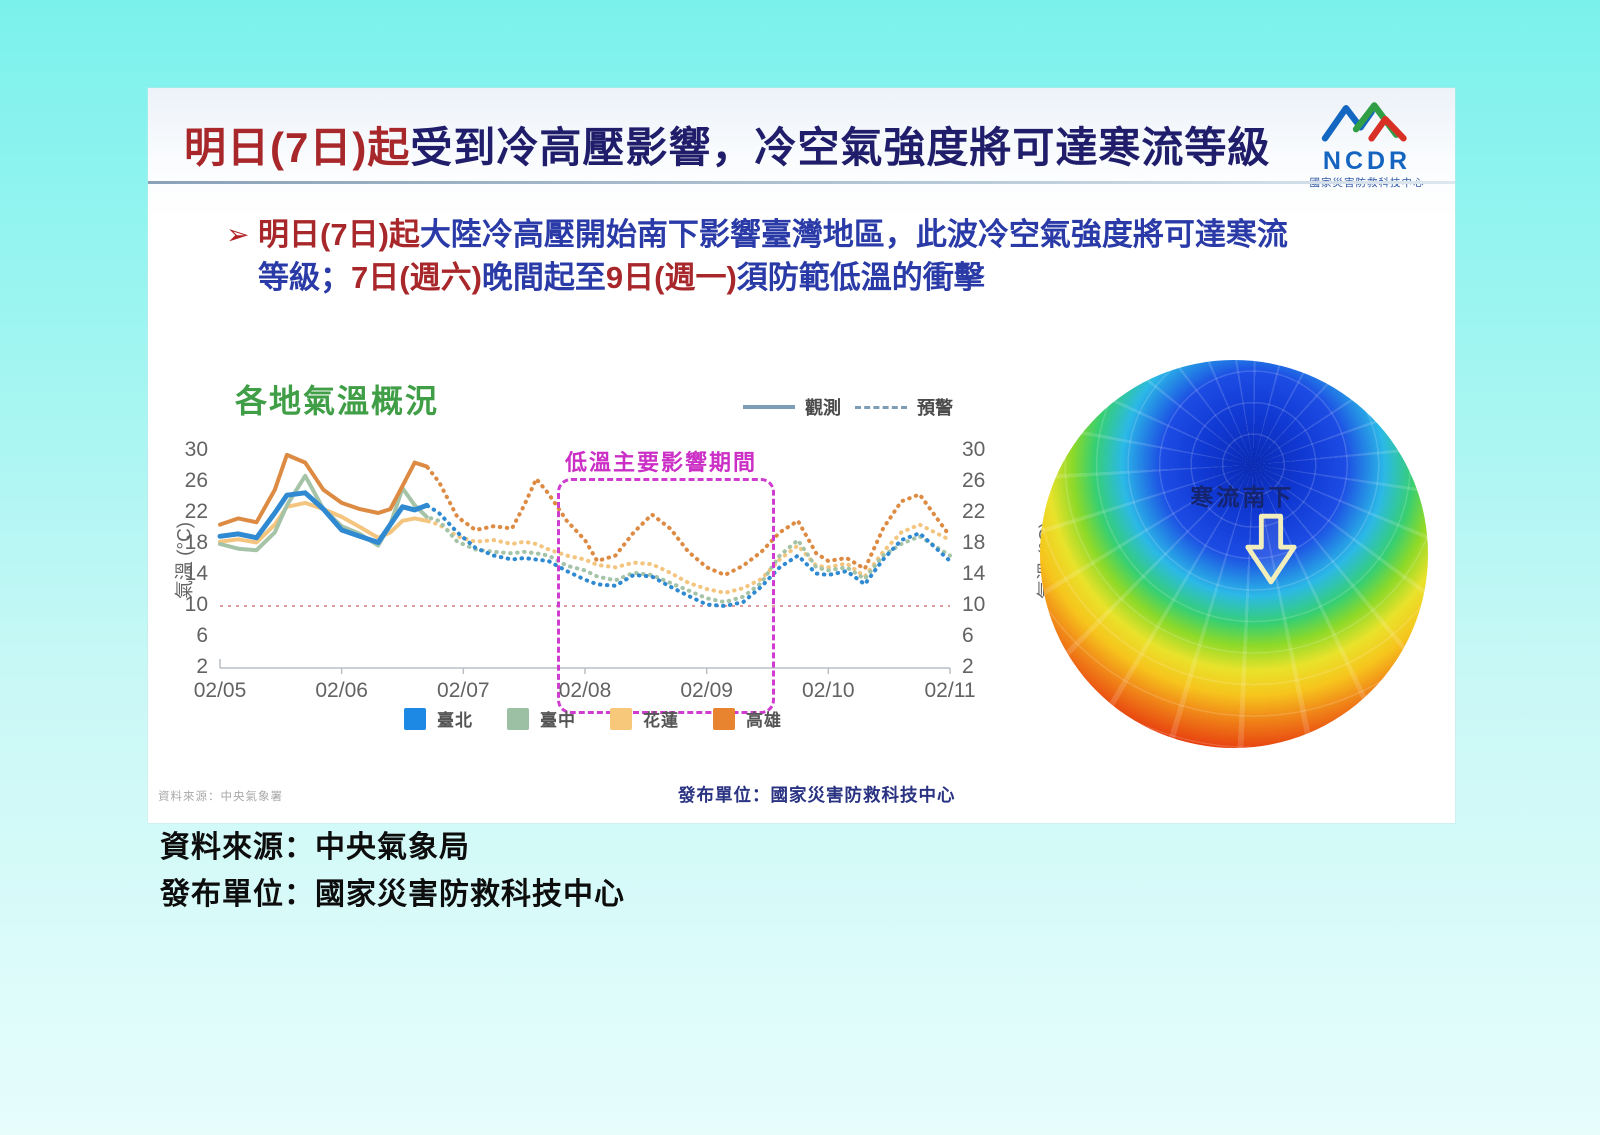  Describe the element at coordinates (455, 720) in the screenshot. I see `city-label-taipei: 臺北` at that location.